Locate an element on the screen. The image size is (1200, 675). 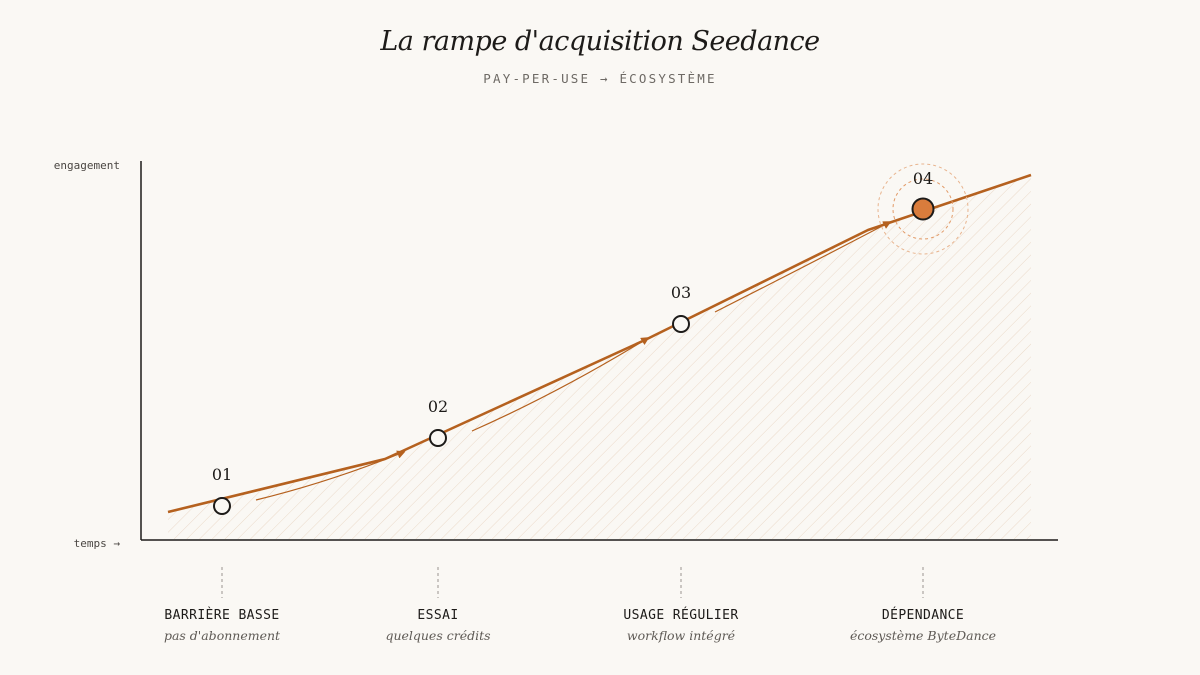
diagram-title: La rampe d'acquisition Seedance is located at coordinates (600, 41).